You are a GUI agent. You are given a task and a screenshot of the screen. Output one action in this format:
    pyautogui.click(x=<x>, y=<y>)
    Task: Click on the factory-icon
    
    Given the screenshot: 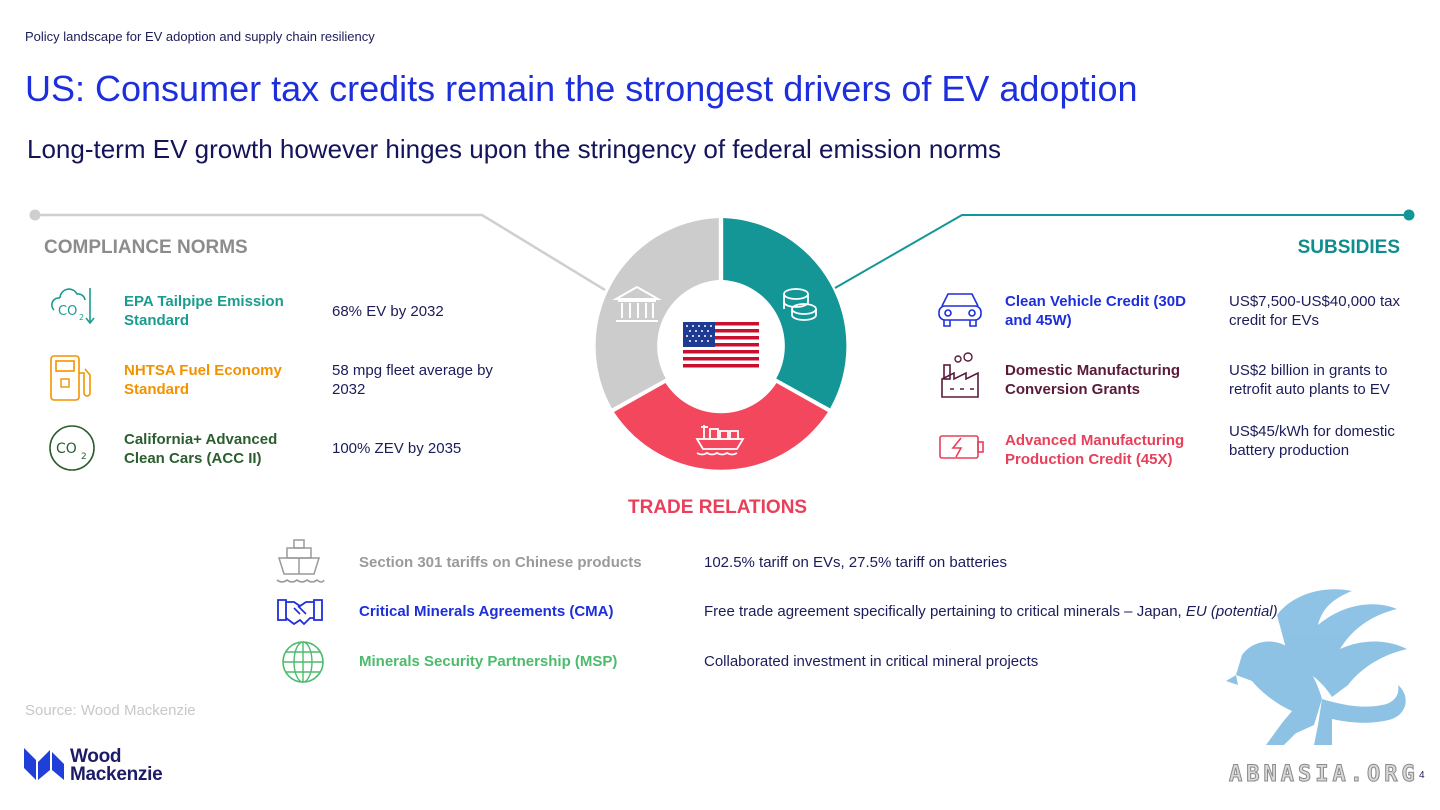 What is the action you would take?
    pyautogui.click(x=960, y=375)
    